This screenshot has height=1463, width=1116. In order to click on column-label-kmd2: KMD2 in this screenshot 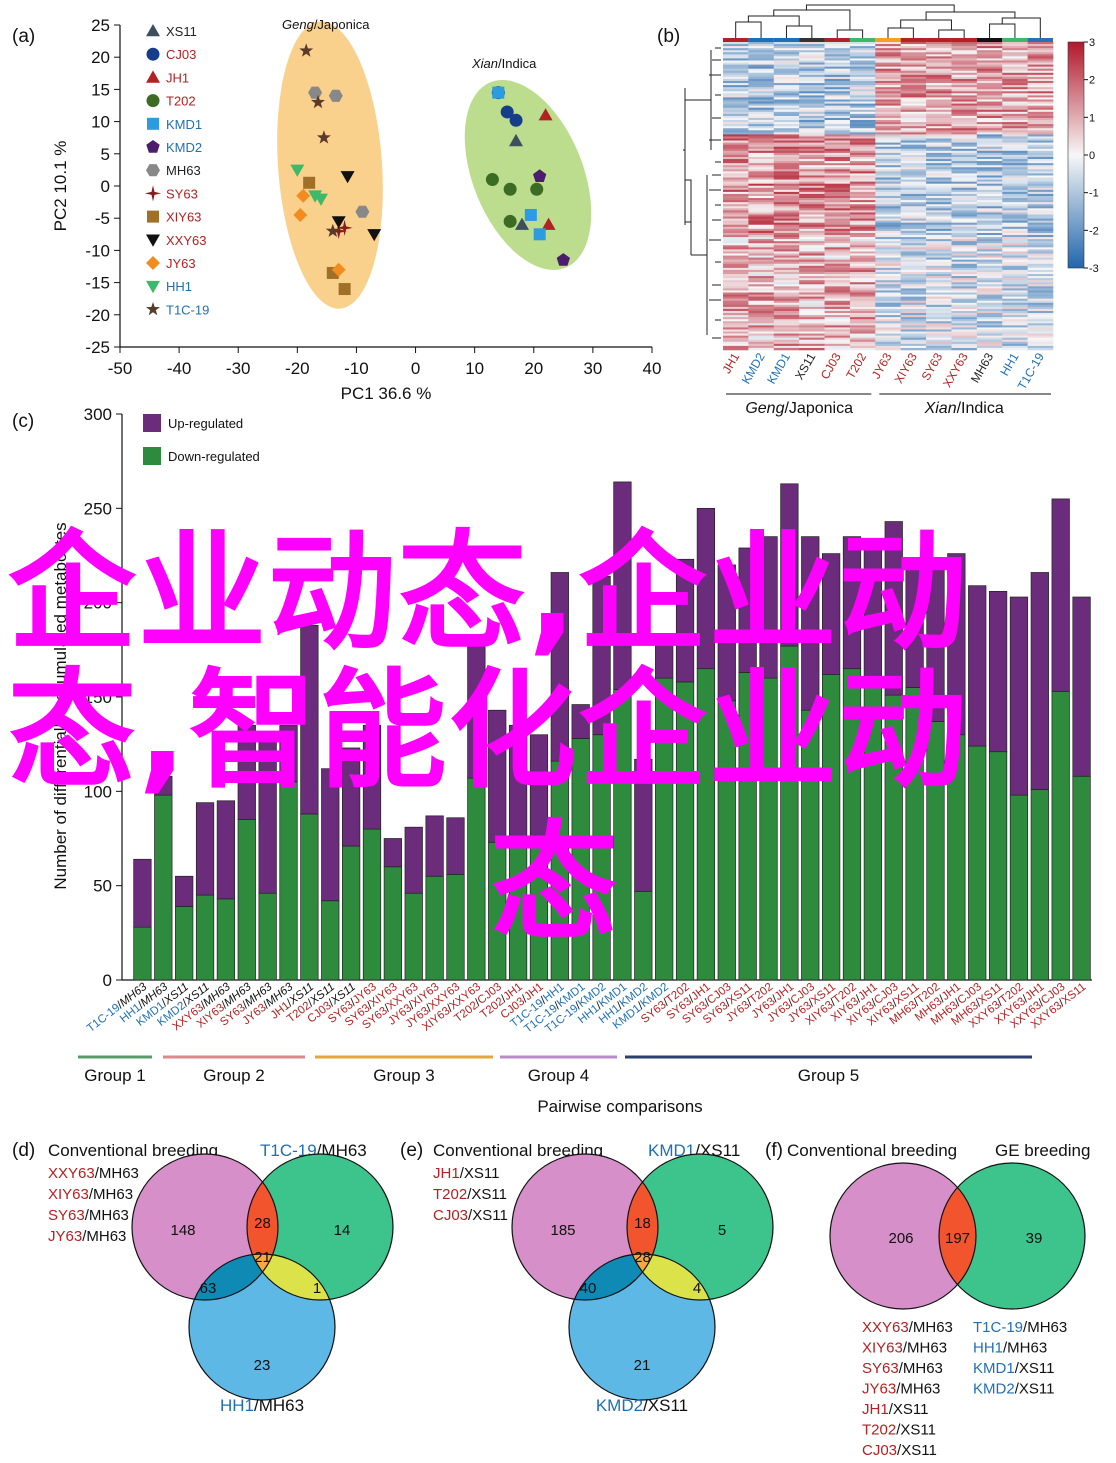, I will do `click(753, 368)`.